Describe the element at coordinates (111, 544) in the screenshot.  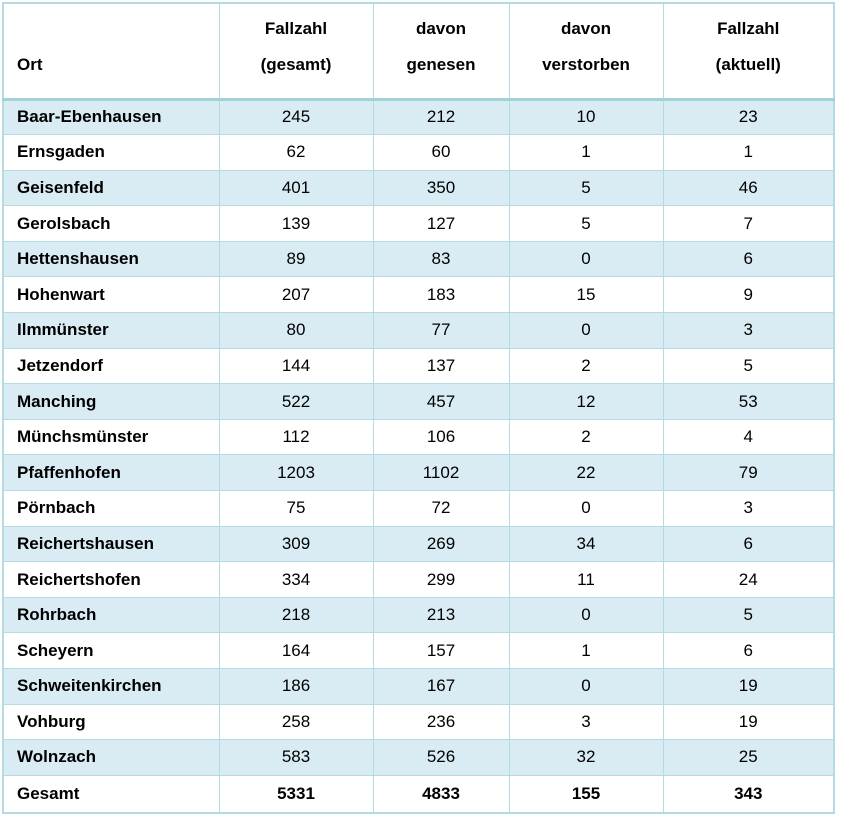
I see `cell-ort: Reichertshausen` at that location.